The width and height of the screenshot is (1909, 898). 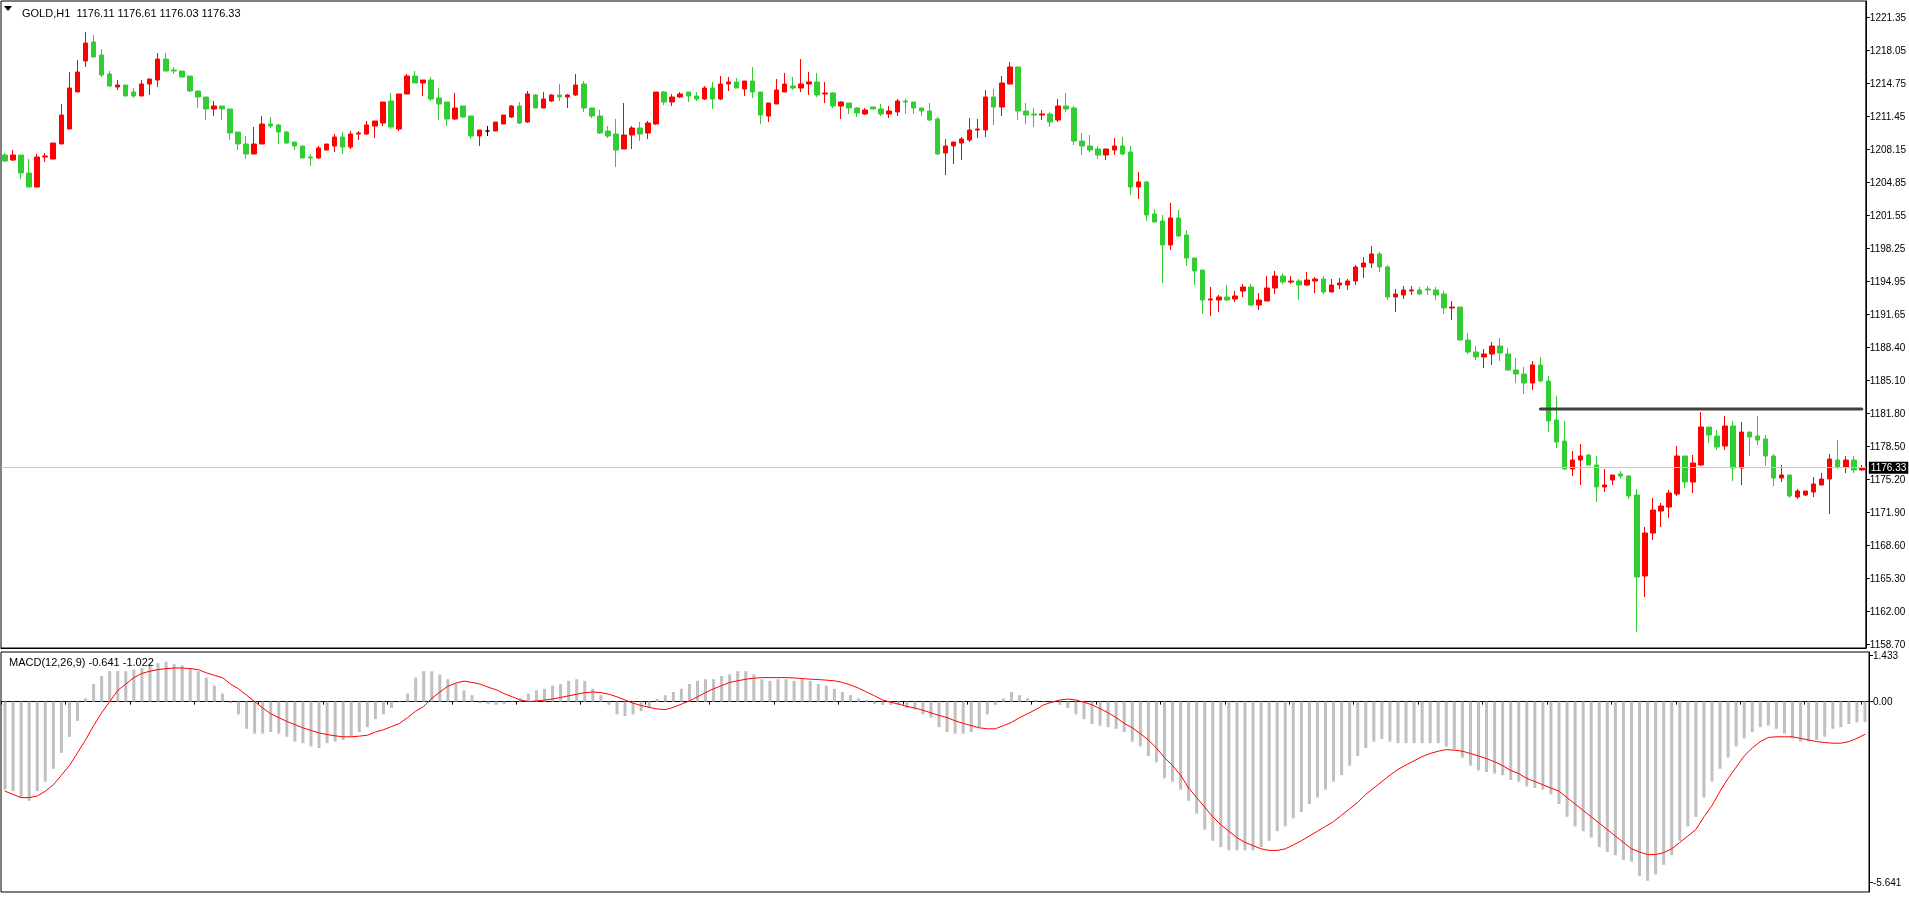 What do you see at coordinates (1887, 644) in the screenshot?
I see `y-tick-label: 1158.70` at bounding box center [1887, 644].